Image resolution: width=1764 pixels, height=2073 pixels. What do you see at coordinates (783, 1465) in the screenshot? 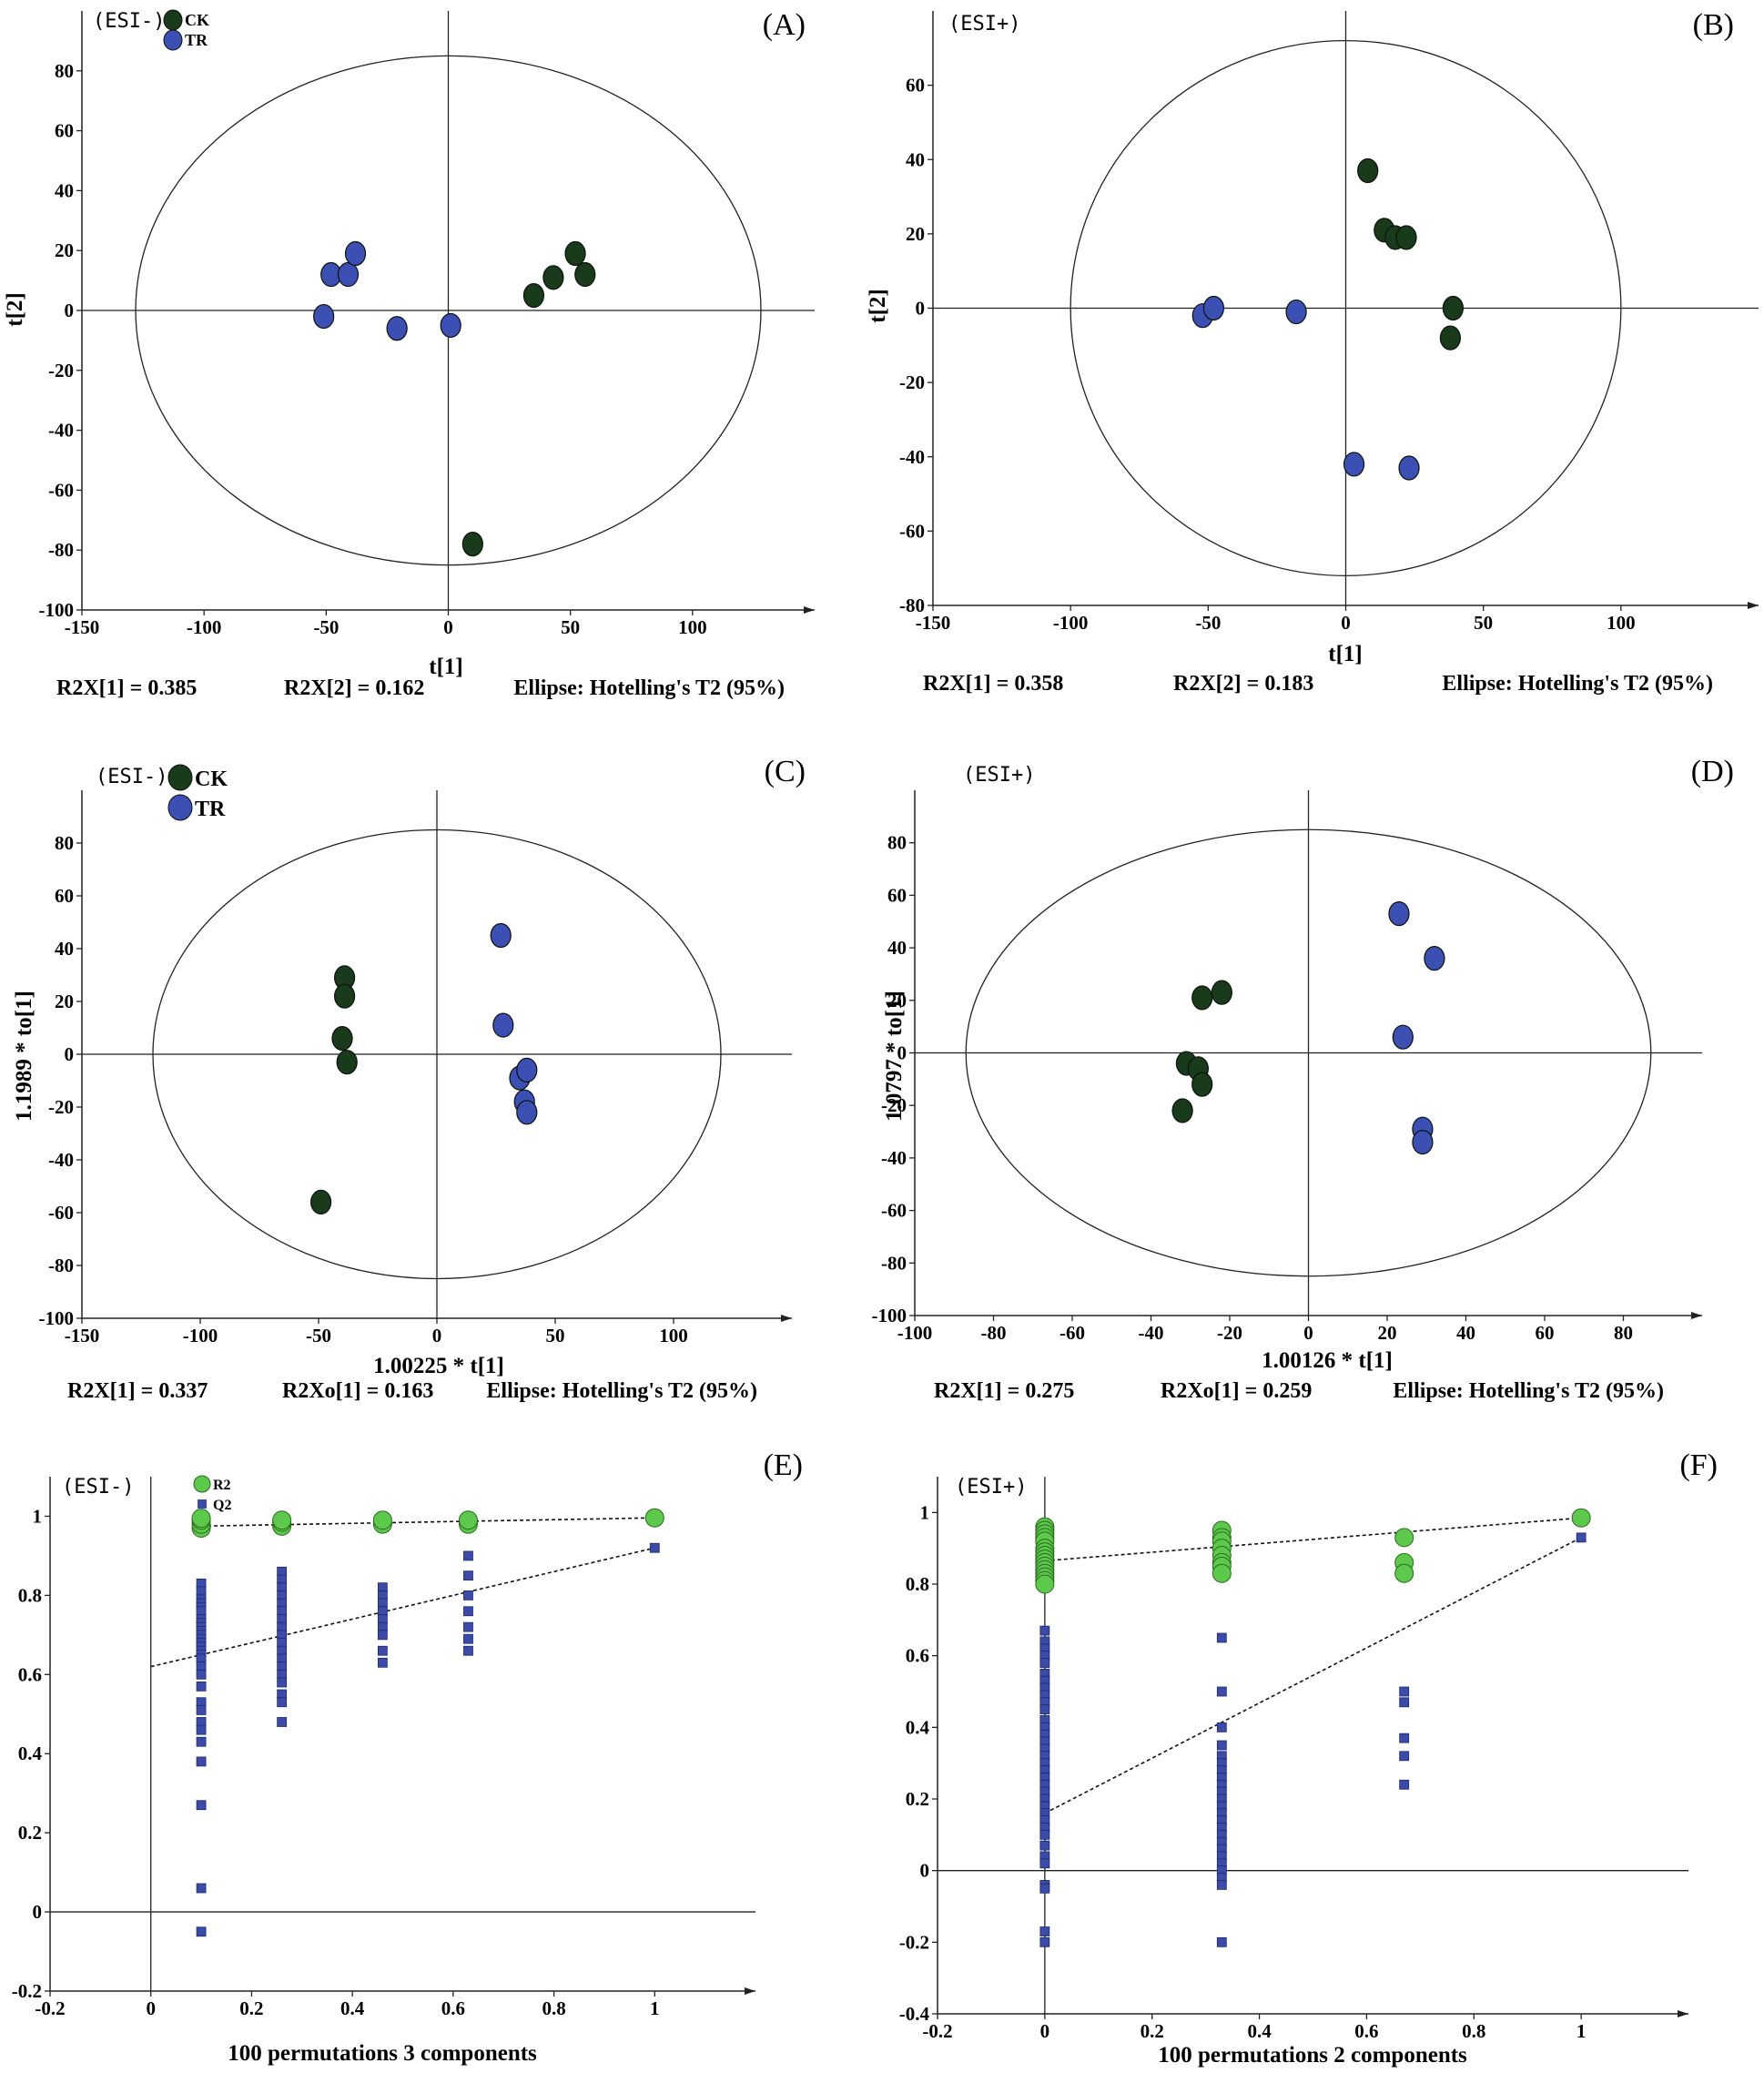
I see `panel-label: (E)` at bounding box center [783, 1465].